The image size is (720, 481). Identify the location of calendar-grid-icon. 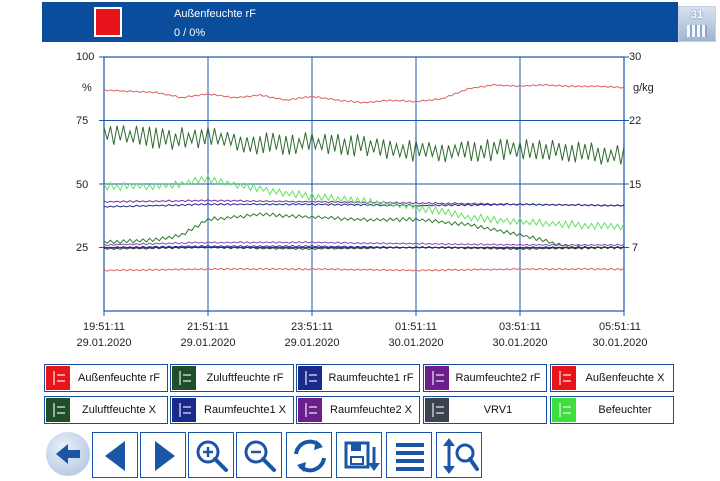
(697, 31).